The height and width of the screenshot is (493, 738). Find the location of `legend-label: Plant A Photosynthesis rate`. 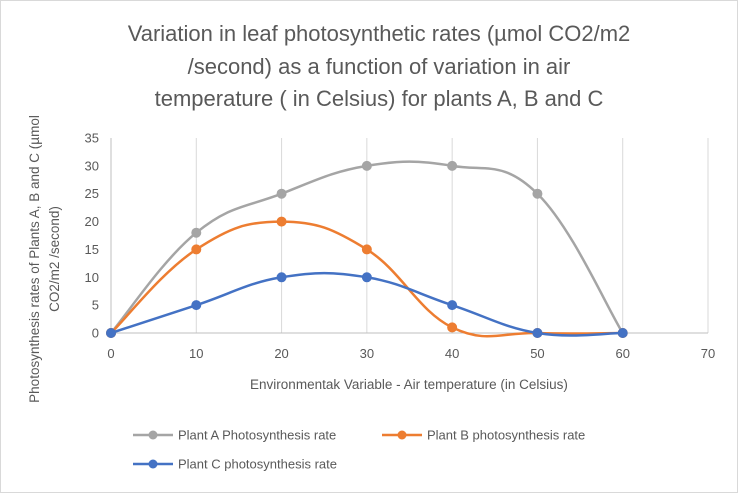

legend-label: Plant A Photosynthesis rate is located at coordinates (257, 435).